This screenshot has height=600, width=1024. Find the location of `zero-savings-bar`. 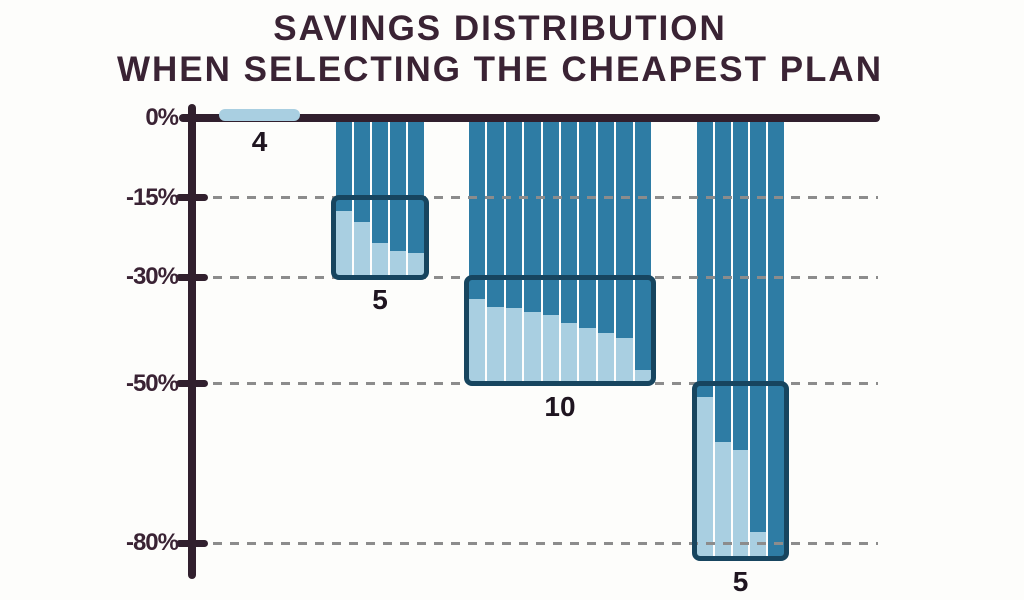

zero-savings-bar is located at coordinates (259, 114).